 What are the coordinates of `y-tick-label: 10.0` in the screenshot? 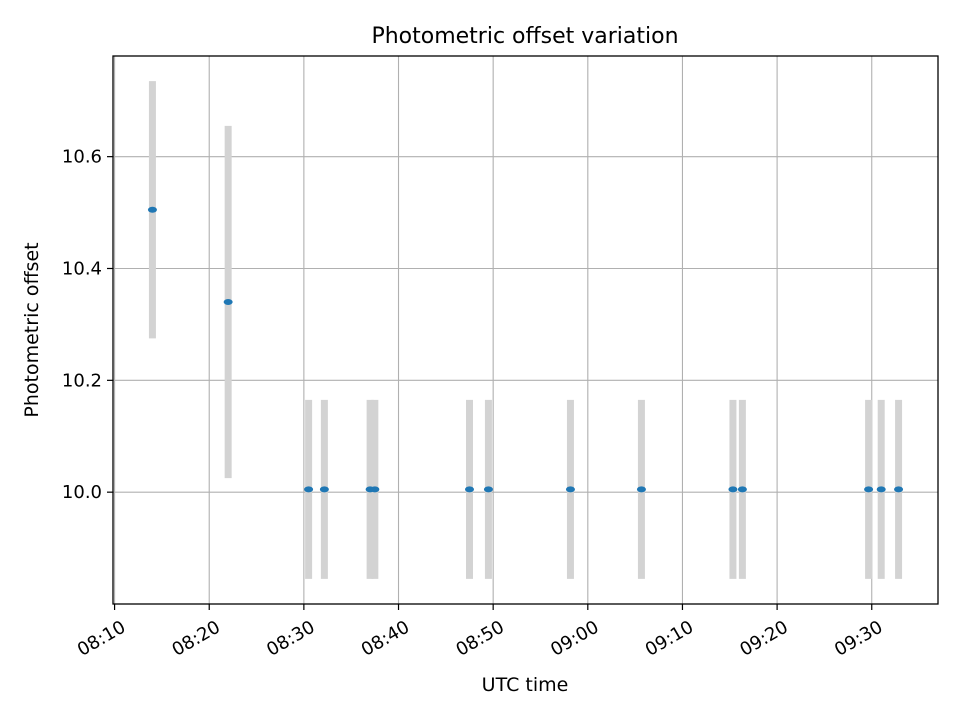 It's located at (82, 492).